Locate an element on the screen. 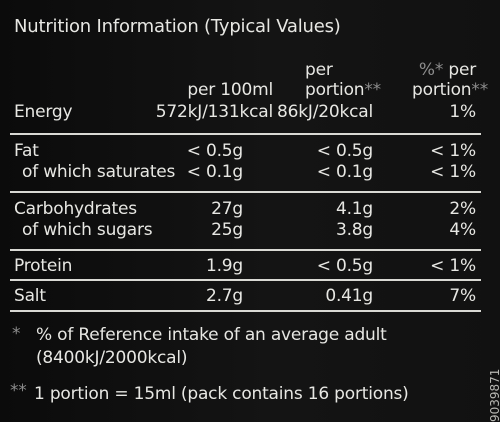  row-label-energy: Energy is located at coordinates (43, 112).